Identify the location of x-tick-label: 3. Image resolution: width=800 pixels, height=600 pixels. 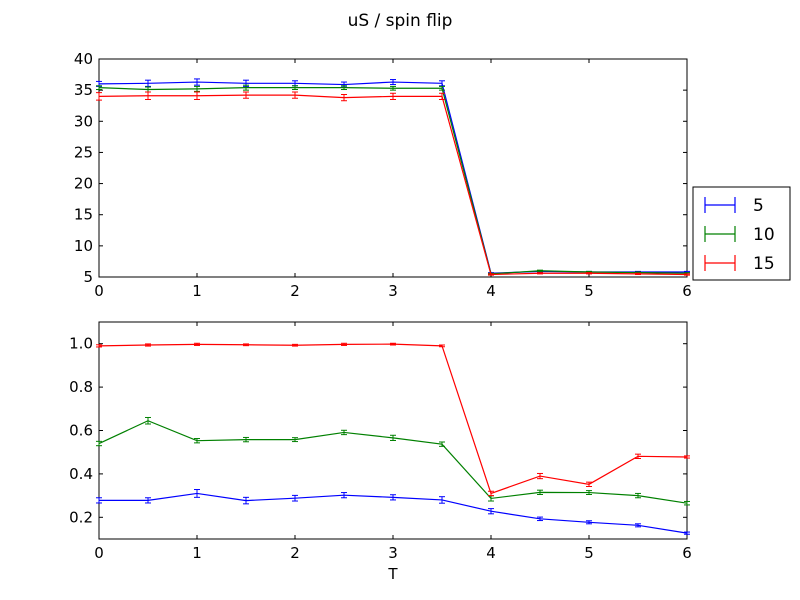
(393, 291).